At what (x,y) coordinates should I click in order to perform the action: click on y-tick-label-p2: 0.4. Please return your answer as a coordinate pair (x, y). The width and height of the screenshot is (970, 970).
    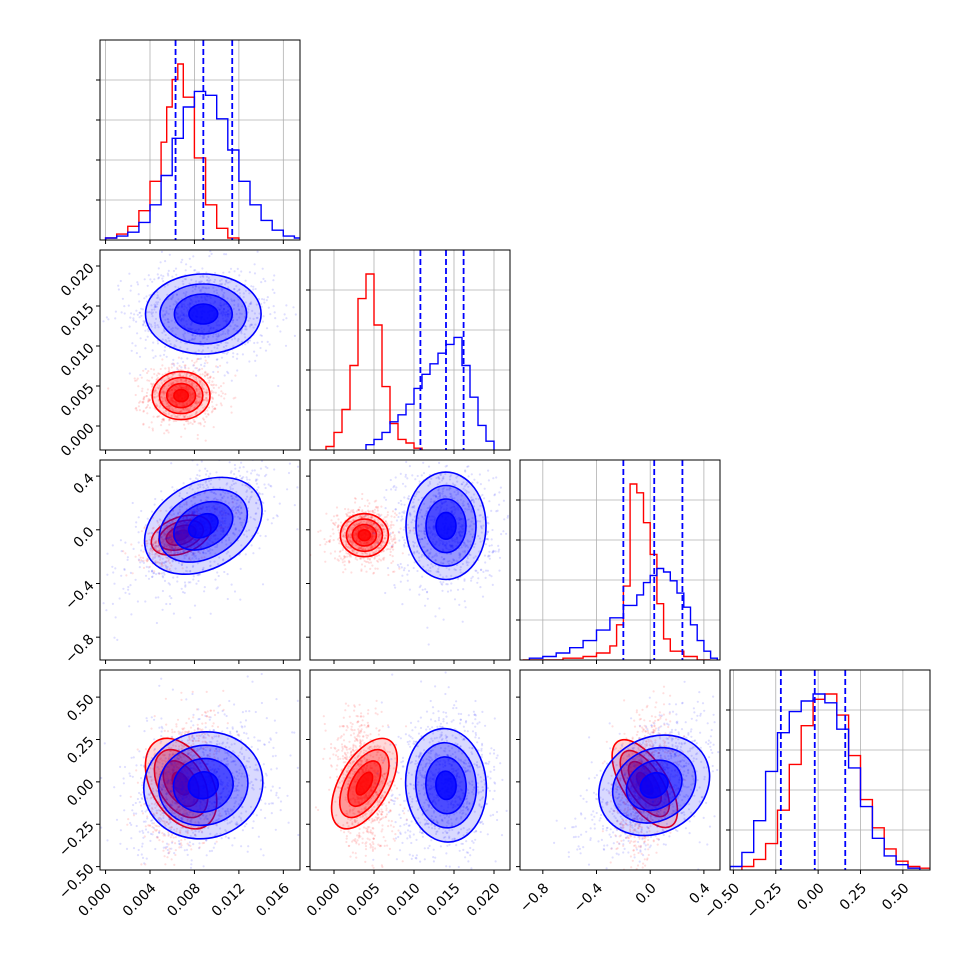
    Looking at the image, I should click on (84, 483).